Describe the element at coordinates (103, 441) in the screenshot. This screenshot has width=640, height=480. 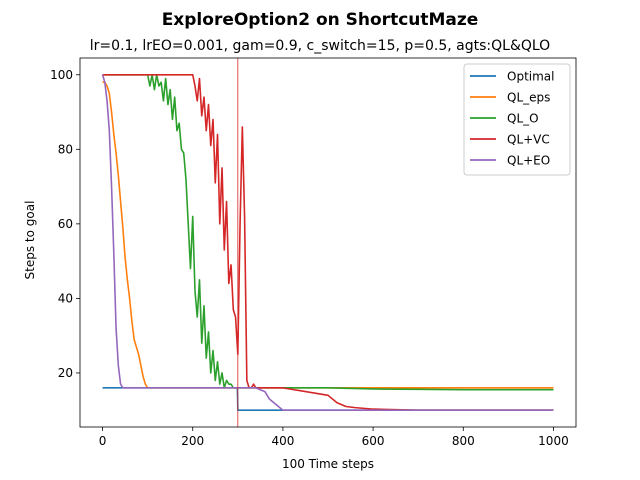
I see `x-tick-label: 0` at that location.